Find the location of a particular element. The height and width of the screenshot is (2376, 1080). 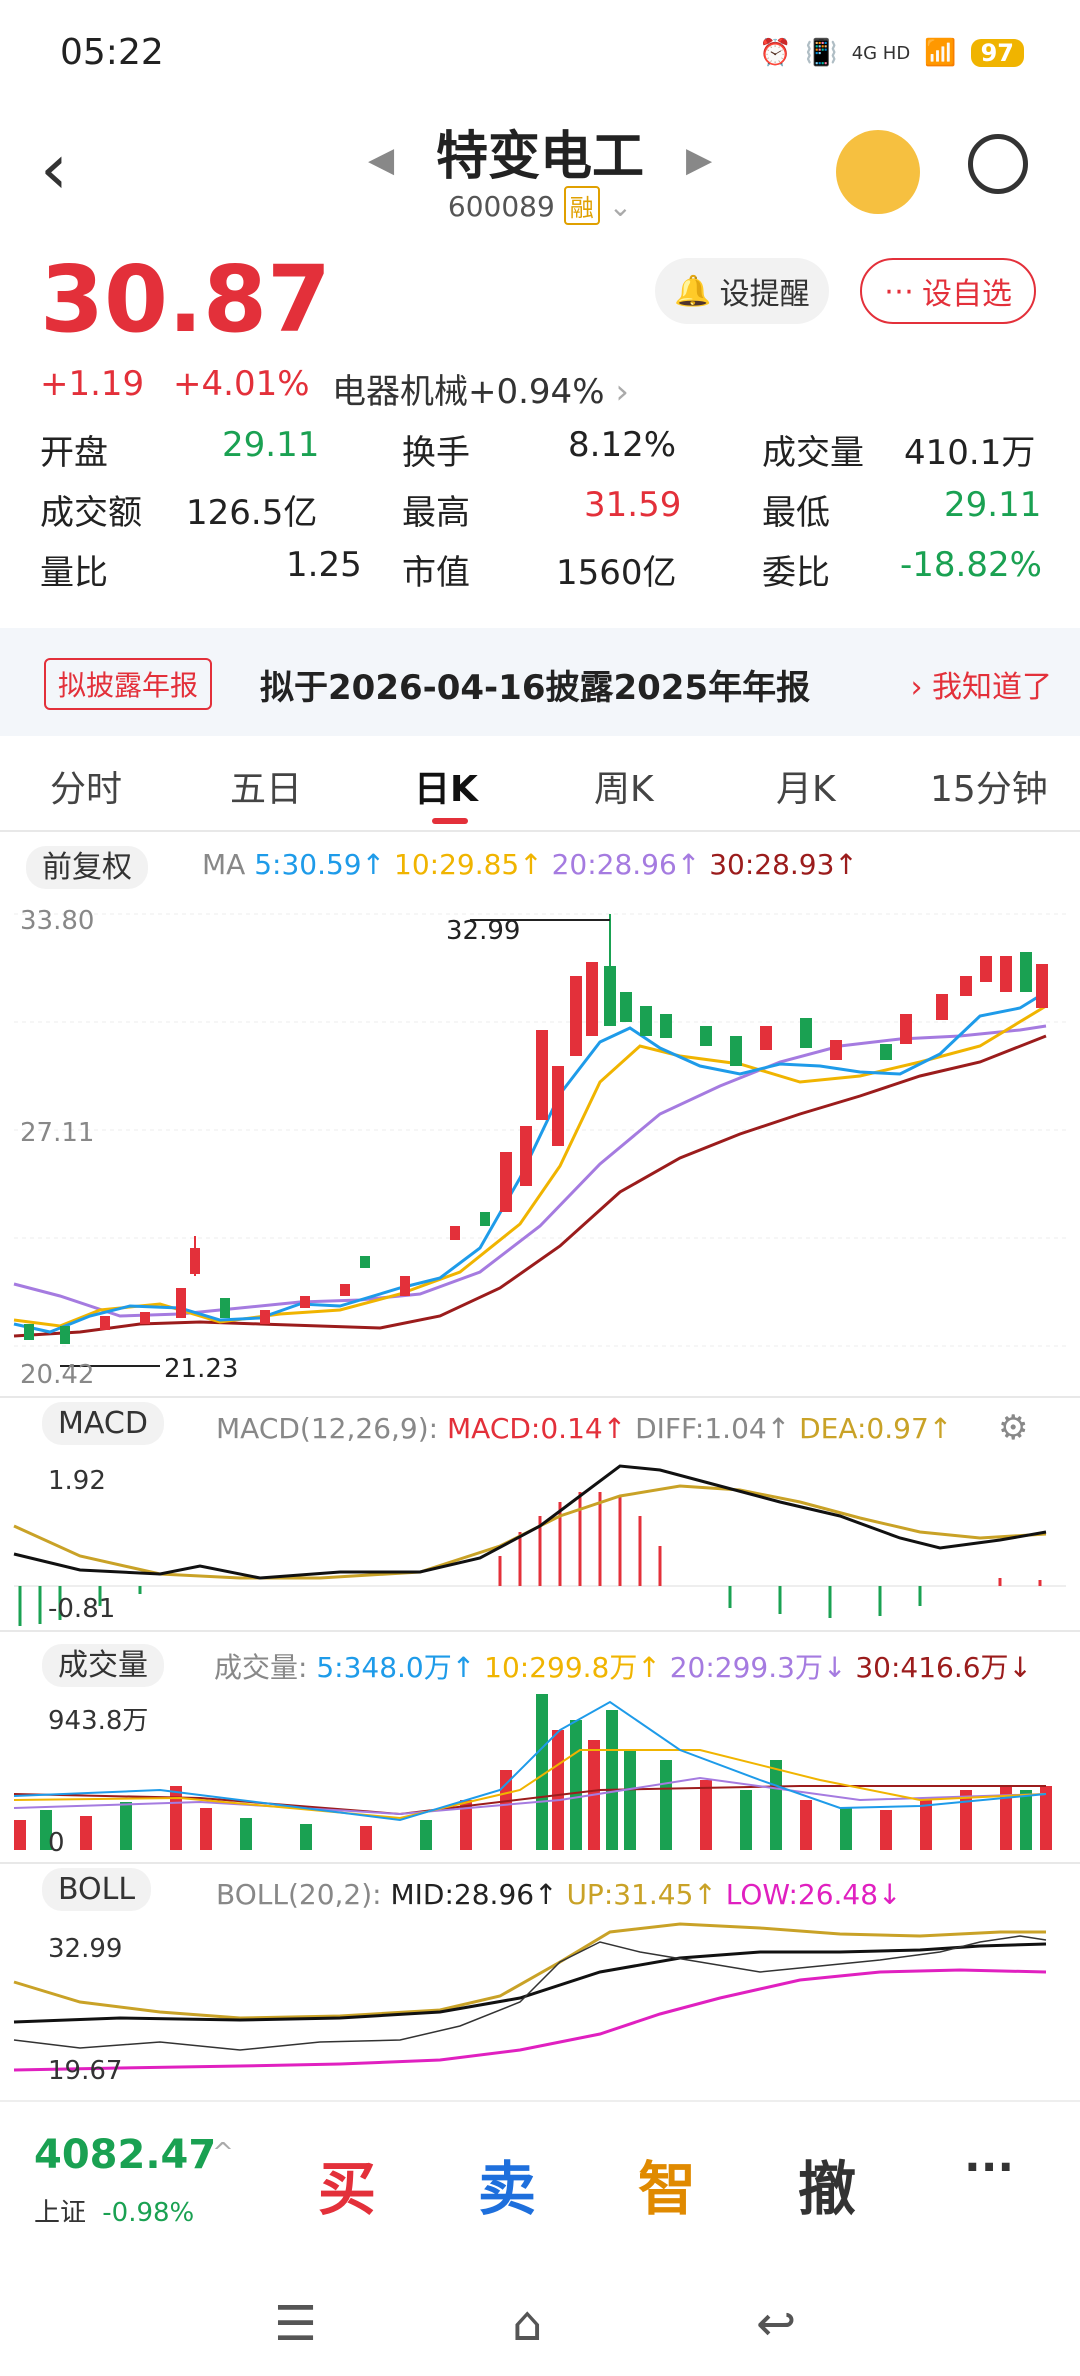

add-watchlist-button: ⋯ 设自选 is located at coordinates (948, 291).